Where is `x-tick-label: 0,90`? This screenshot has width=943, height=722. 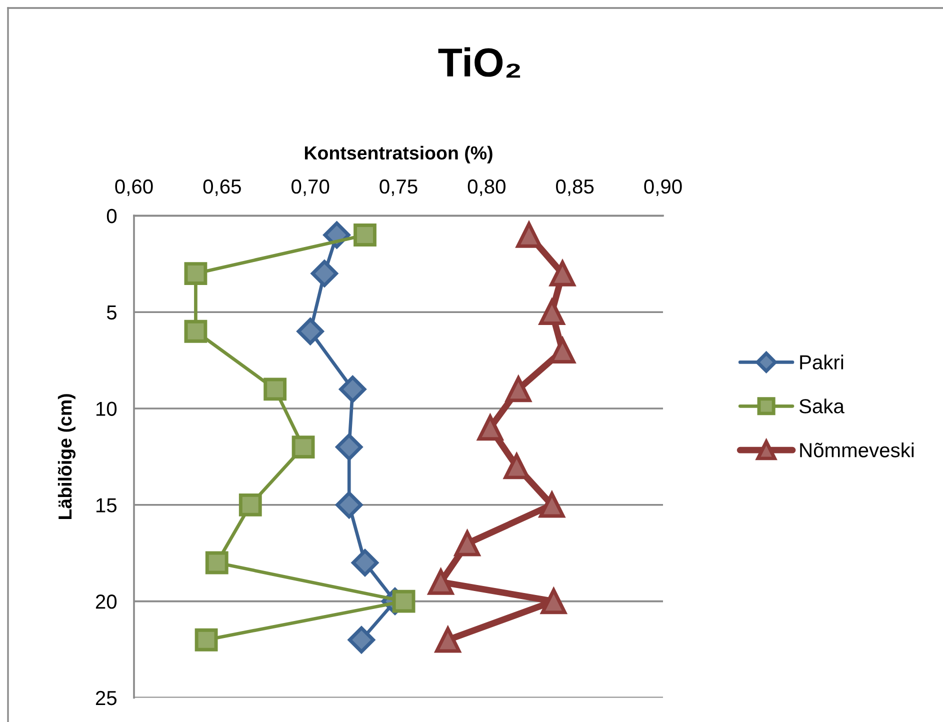
x-tick-label: 0,90 is located at coordinates (663, 187).